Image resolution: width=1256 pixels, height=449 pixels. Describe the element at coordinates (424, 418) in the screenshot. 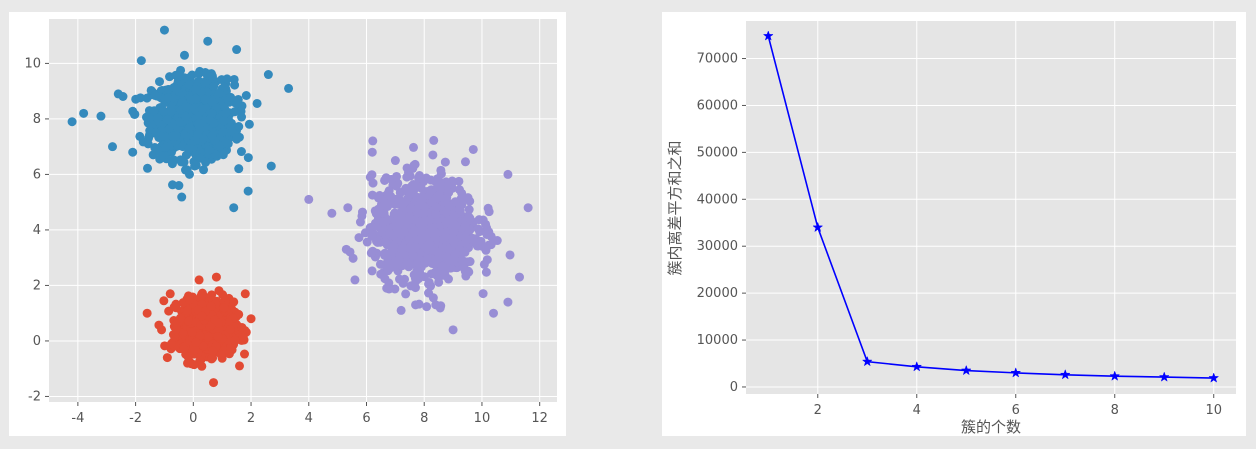

I see `x-tick-label: 8` at that location.